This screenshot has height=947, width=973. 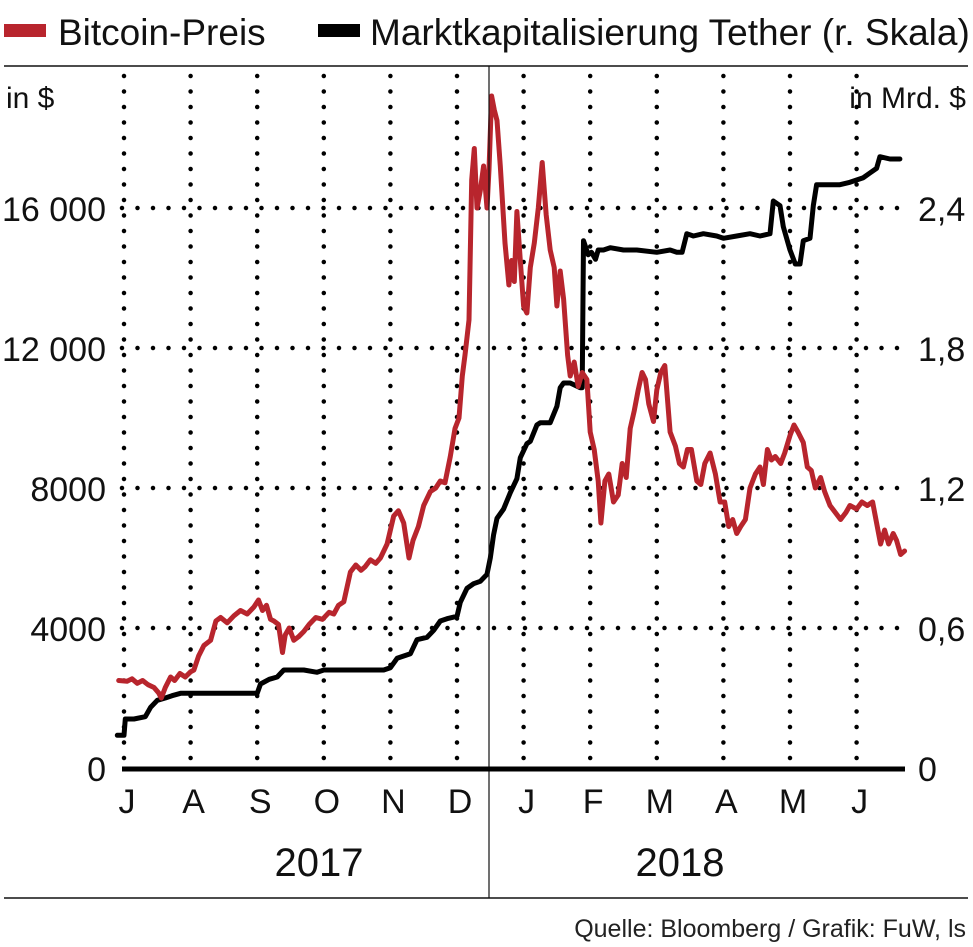 What do you see at coordinates (460, 802) in the screenshot?
I see `month-label: D` at bounding box center [460, 802].